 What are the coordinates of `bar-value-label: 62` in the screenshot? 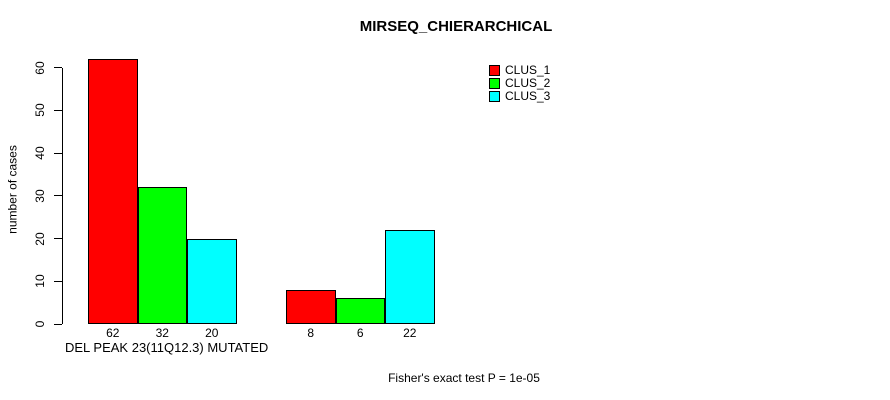 It's located at (113, 333).